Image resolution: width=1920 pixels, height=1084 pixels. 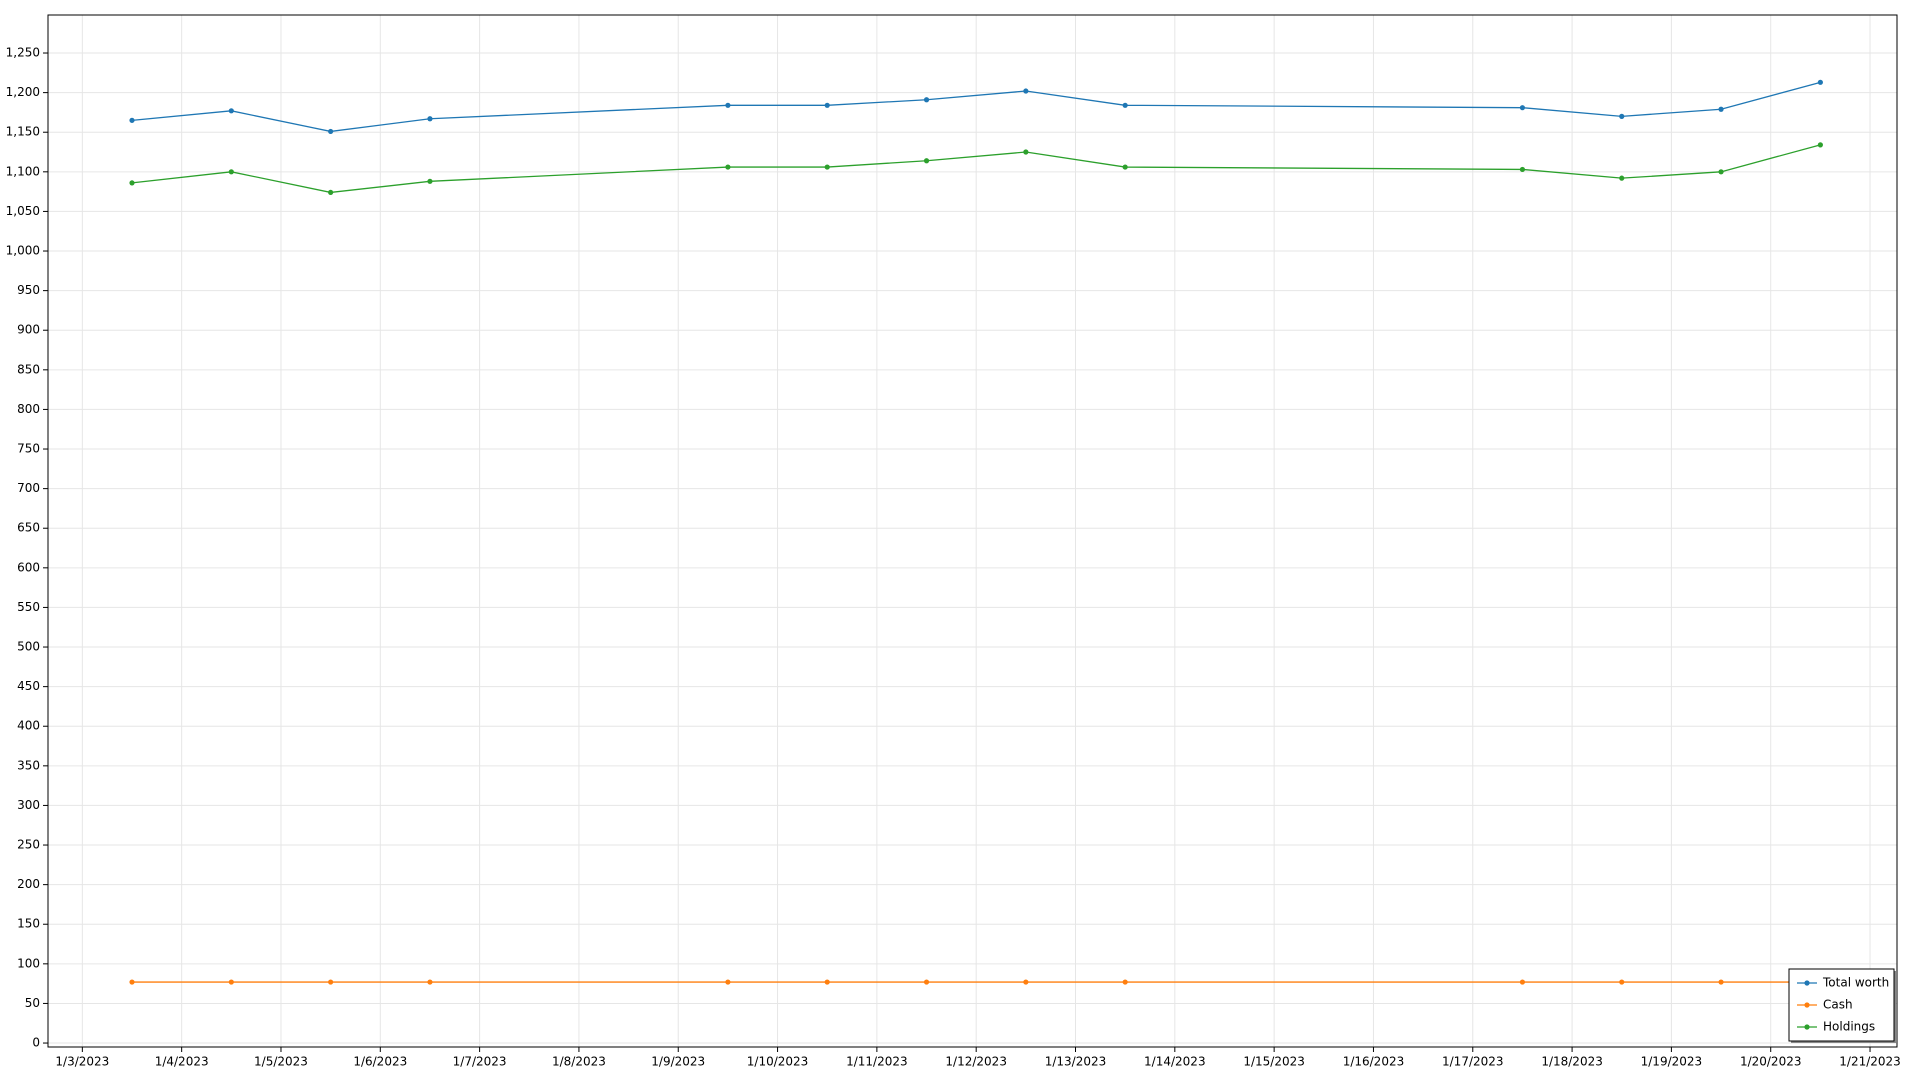 I want to click on x-tick-label: 1/8/2023, so click(x=579, y=1062).